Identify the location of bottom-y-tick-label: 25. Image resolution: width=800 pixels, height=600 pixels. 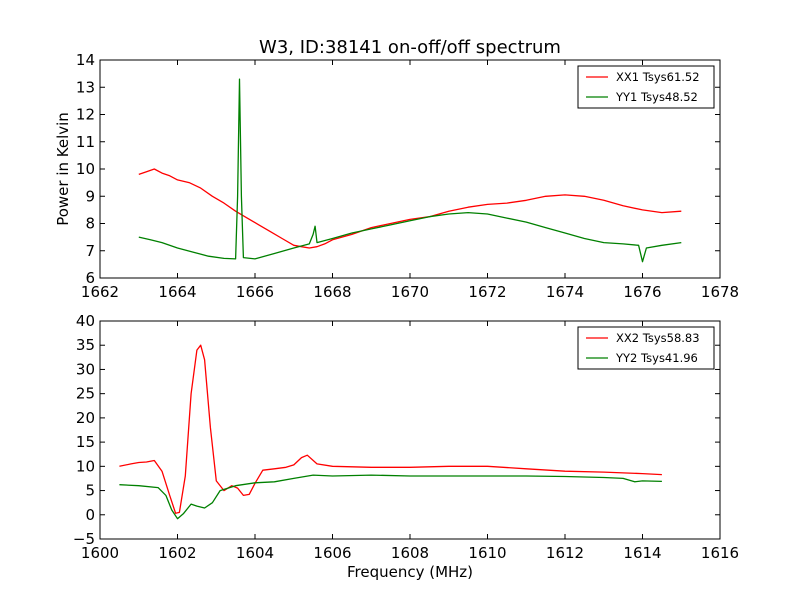
(85, 394).